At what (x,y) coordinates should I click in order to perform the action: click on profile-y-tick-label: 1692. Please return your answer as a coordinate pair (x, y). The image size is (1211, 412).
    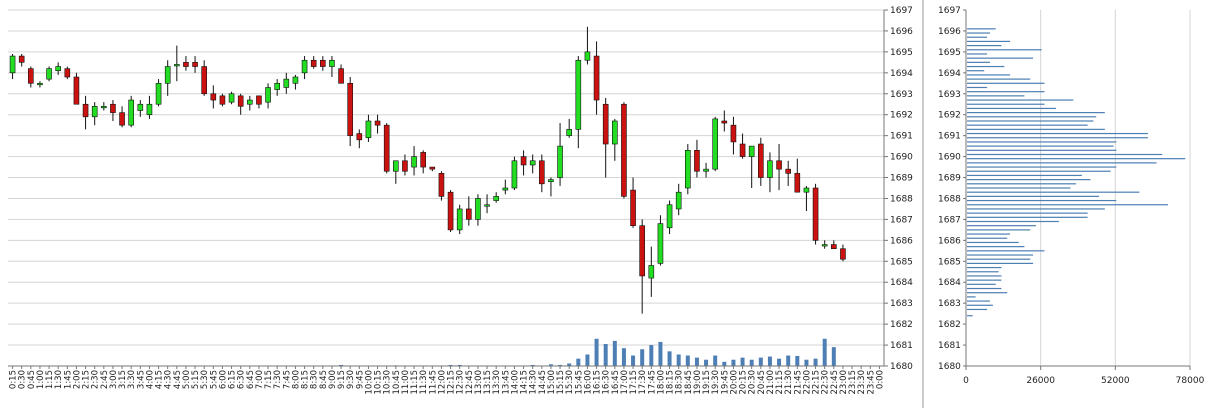
    Looking at the image, I should click on (949, 116).